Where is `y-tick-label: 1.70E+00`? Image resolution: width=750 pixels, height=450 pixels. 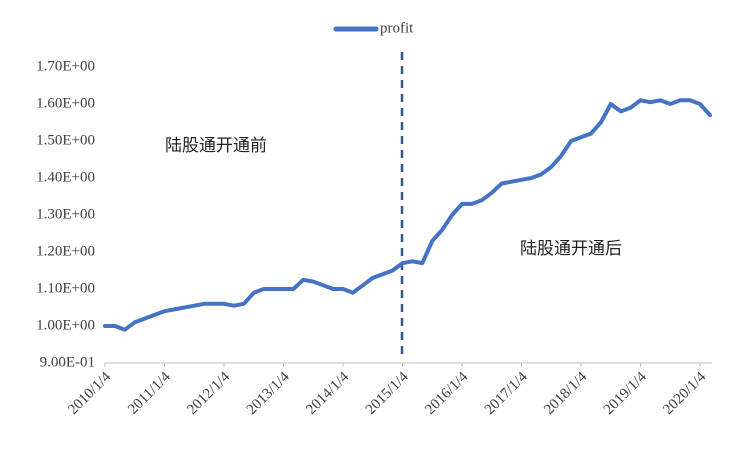 y-tick-label: 1.70E+00 is located at coordinates (65, 66).